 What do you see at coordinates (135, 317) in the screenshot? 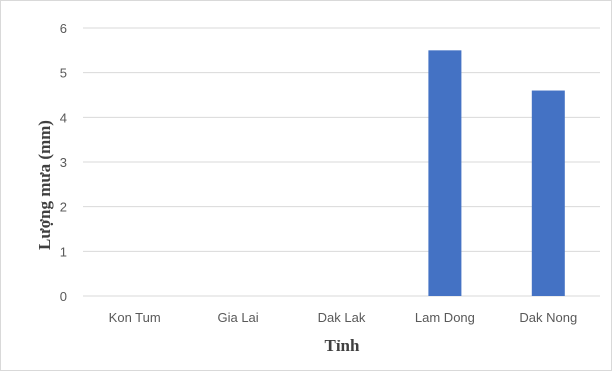
I see `x-tick-label: Kon Tum` at bounding box center [135, 317].